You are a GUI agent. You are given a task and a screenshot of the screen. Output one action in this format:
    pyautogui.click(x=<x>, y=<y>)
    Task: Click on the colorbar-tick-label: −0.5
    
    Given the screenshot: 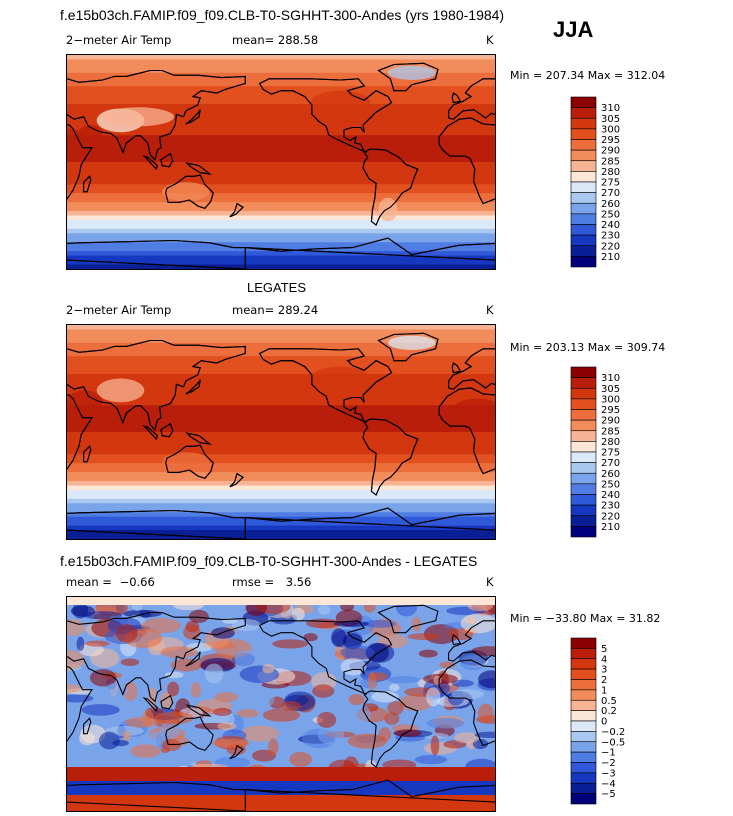 What is the action you would take?
    pyautogui.click(x=613, y=742)
    